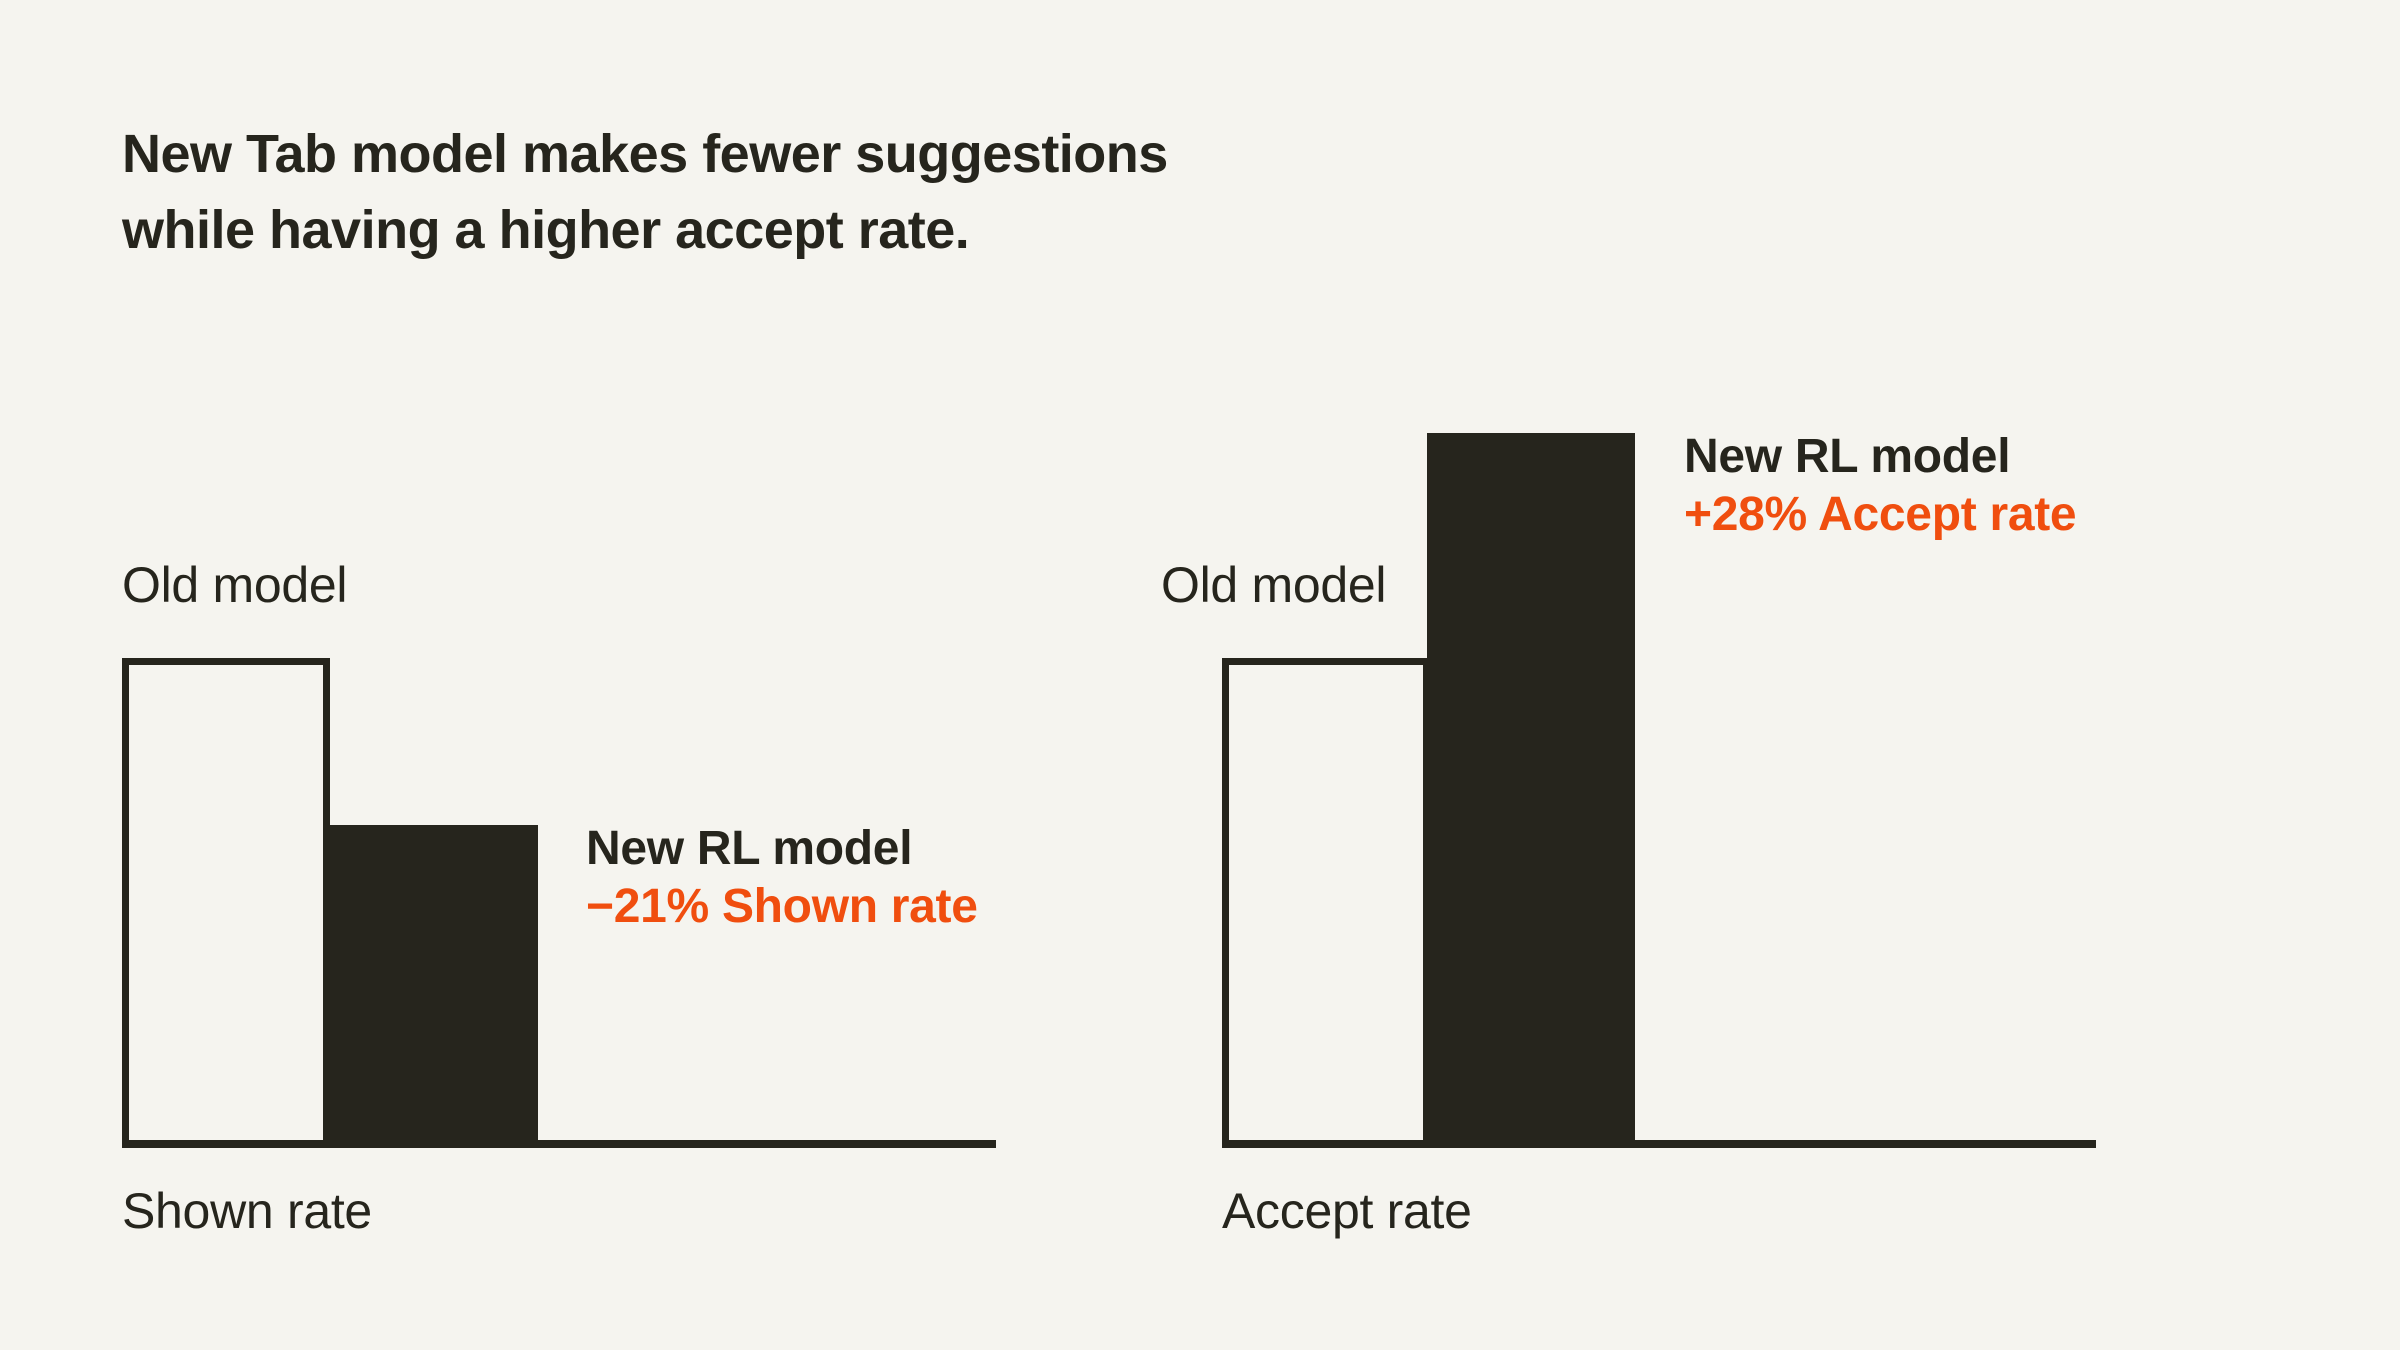  I want to click on shown-old-model-label: Old model, so click(235, 585).